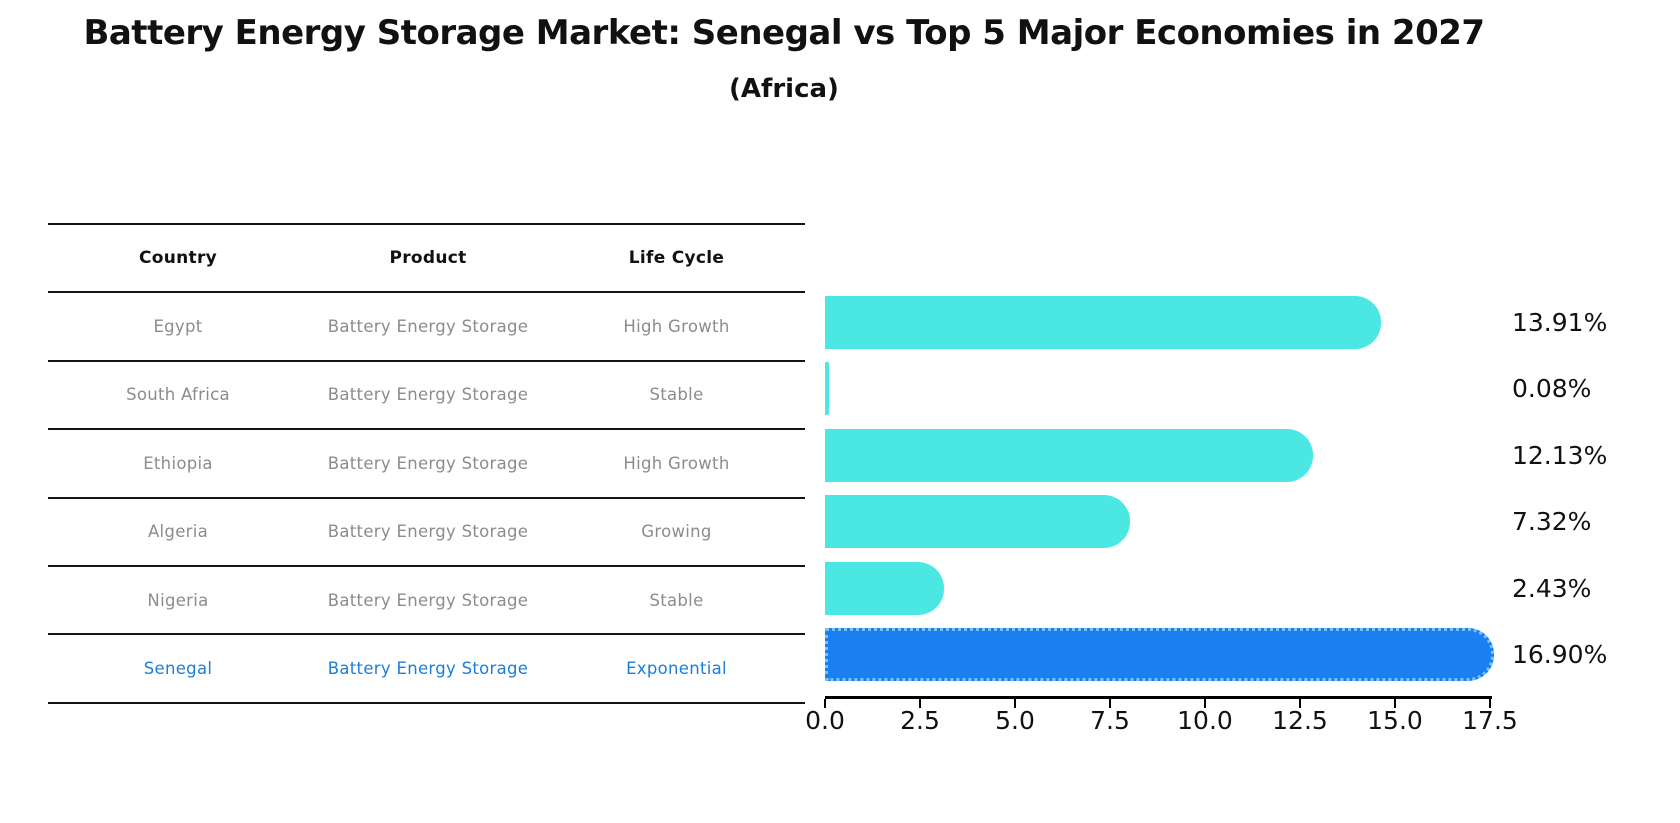 Image resolution: width=1680 pixels, height=823 pixels. Describe the element at coordinates (1552, 389) in the screenshot. I see `value-label-south-africa: 0.08%` at that location.